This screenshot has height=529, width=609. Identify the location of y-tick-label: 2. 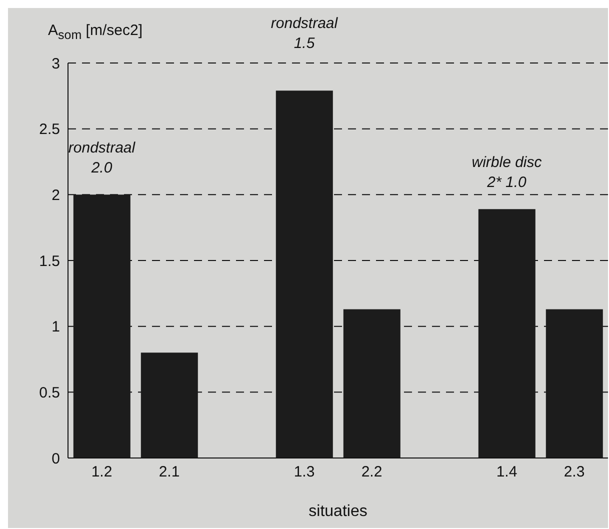
(56, 195).